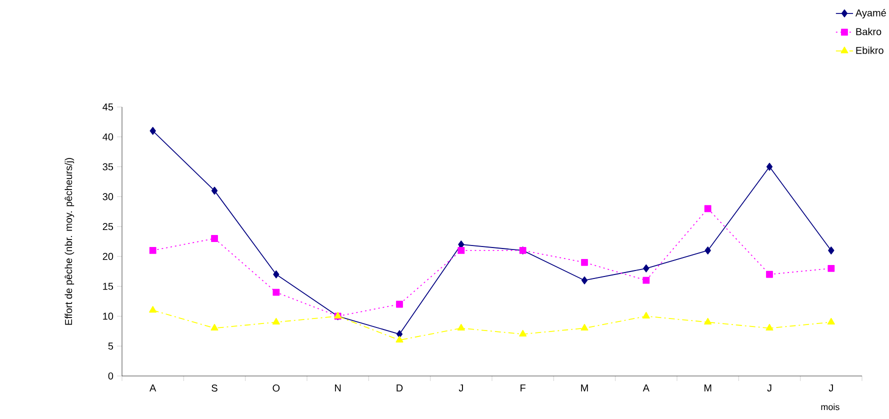 This screenshot has height=419, width=889. Describe the element at coordinates (338, 388) in the screenshot. I see `x-tick-label: N` at that location.